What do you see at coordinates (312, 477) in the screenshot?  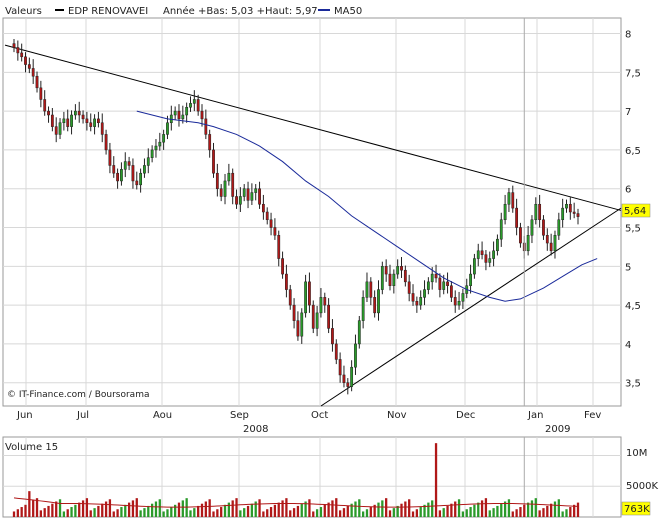 I see `volume-grid` at bounding box center [312, 477].